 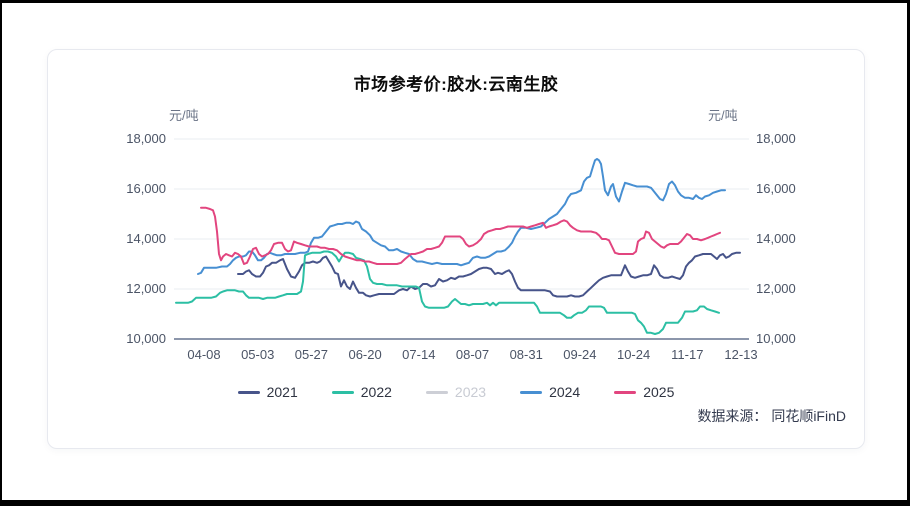 What do you see at coordinates (771, 416) in the screenshot?
I see `data-source-label: 数据来源： 同花顺iFinD` at bounding box center [771, 416].